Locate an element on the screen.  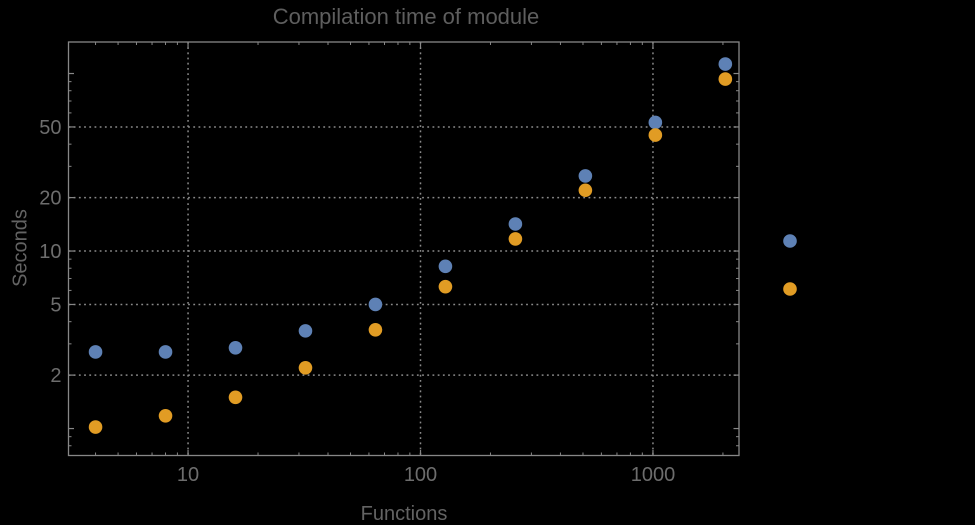
y-tick-label: 50 is located at coordinates (50, 128).